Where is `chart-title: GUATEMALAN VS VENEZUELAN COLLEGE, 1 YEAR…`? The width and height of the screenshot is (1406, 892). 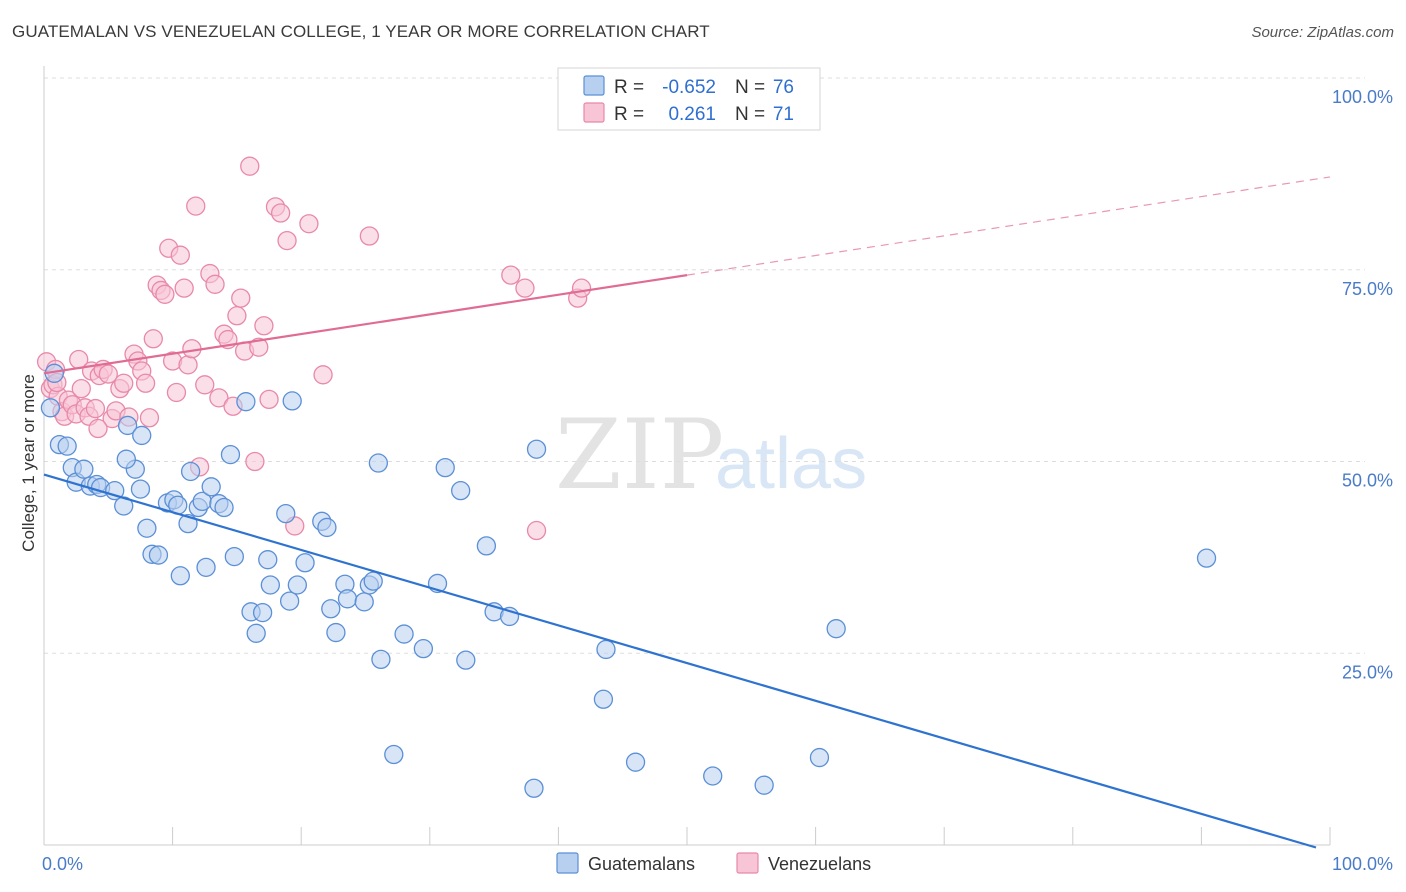
chart-title: GUATEMALAN VS VENEZUELAN COLLEGE, 1 YEAR… is located at coordinates (361, 31).